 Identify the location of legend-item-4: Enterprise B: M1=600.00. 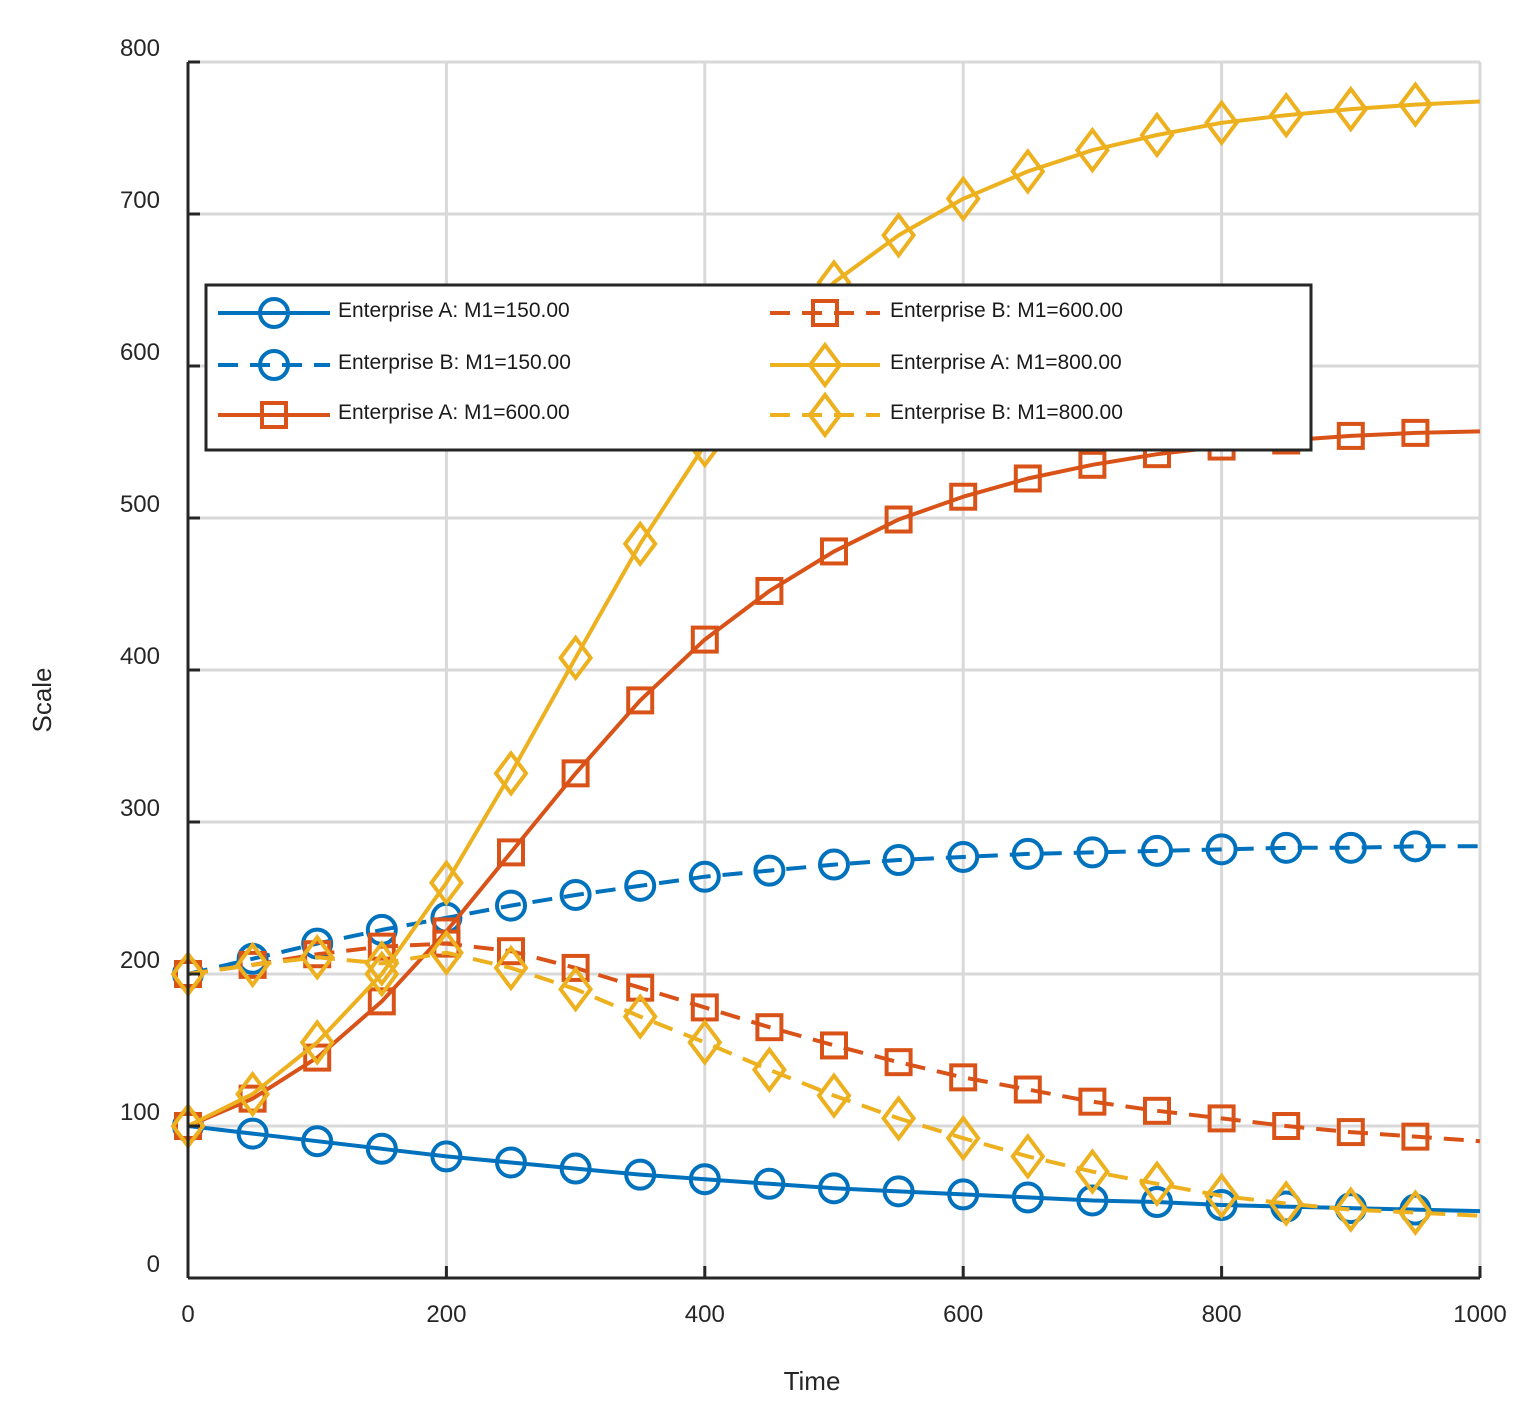
(946, 313).